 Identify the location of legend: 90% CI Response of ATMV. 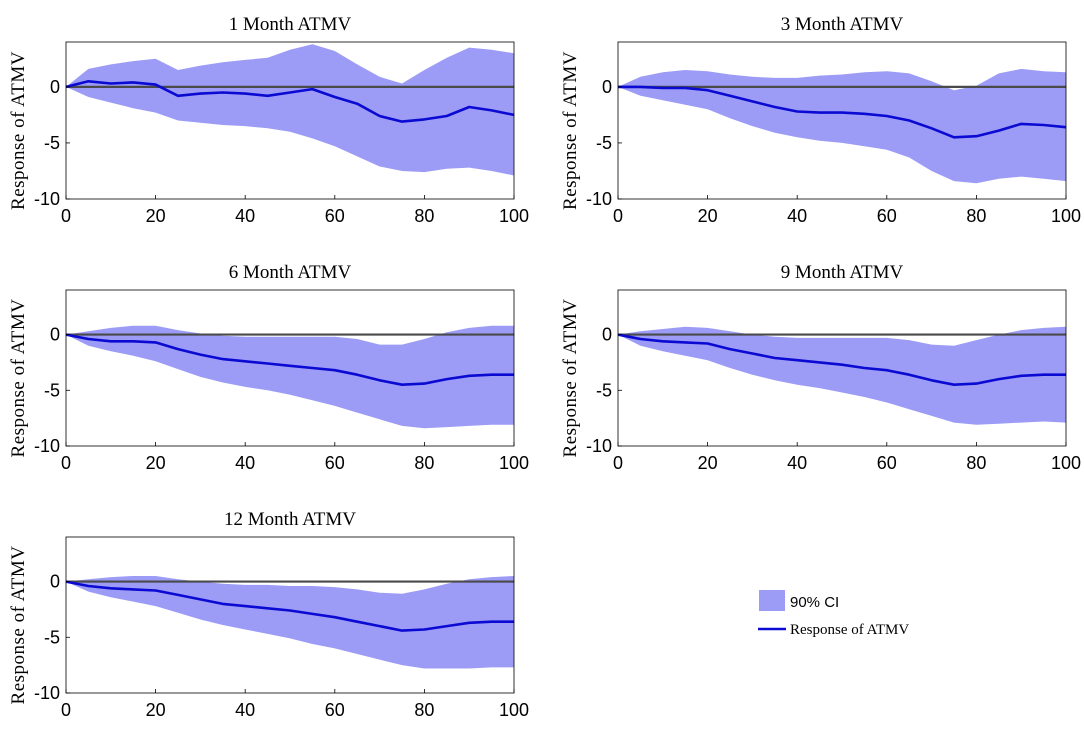
(833, 614).